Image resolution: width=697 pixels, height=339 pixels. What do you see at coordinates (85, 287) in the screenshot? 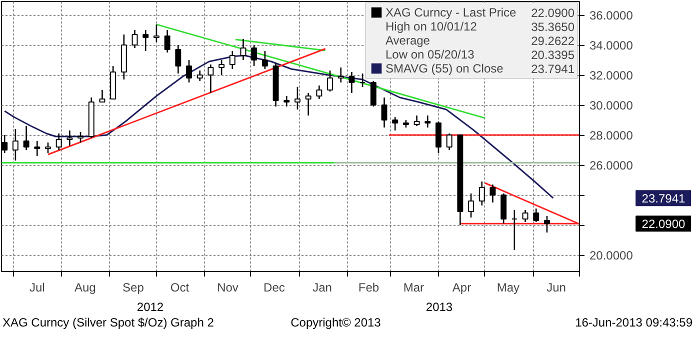
I see `x-tick-label: Aug` at bounding box center [85, 287].